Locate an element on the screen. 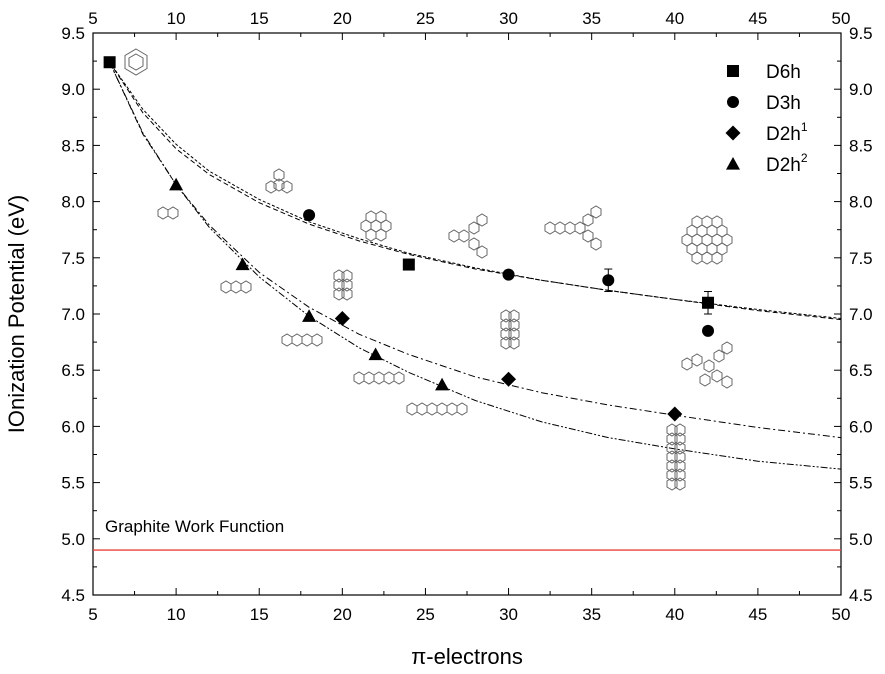  y-right-tick-label: 7.5 is located at coordinates (861, 258).